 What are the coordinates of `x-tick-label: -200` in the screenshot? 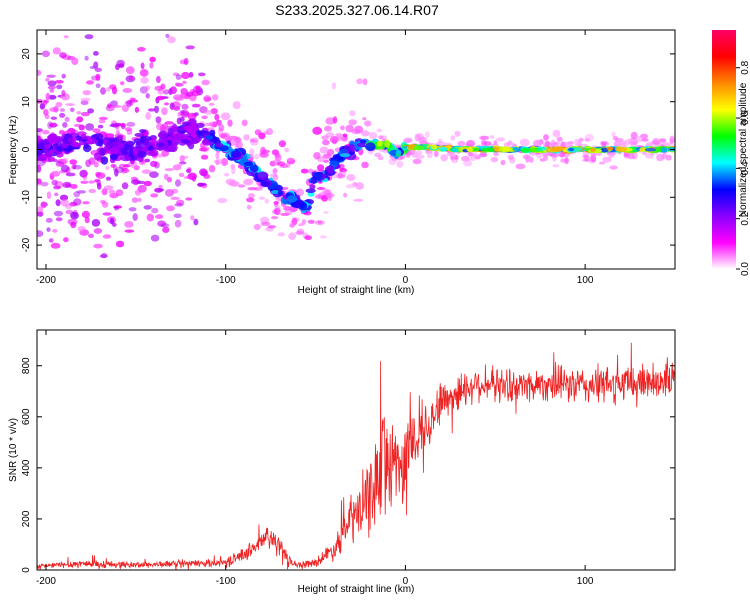 It's located at (46, 280).